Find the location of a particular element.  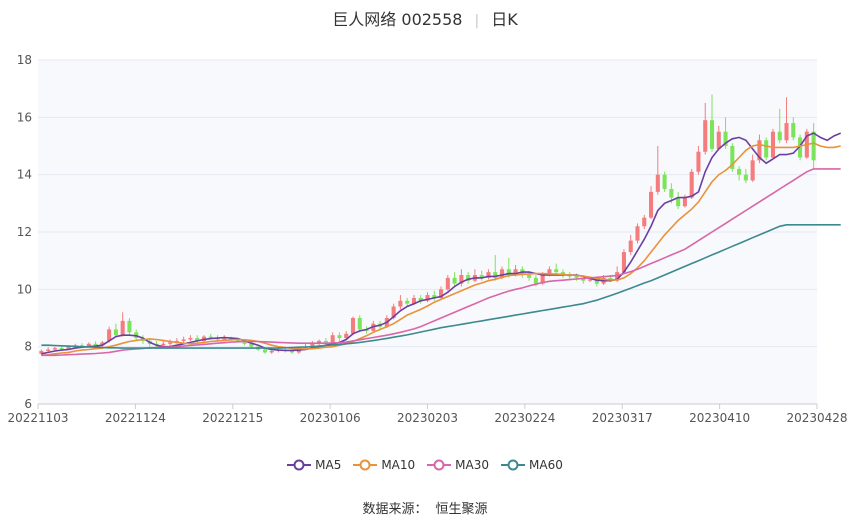

legend-item-ma5: MA5 is located at coordinates (314, 465).